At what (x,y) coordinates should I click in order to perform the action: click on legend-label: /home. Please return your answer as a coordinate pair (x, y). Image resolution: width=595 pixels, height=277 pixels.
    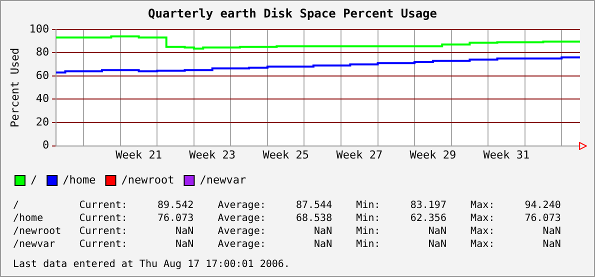
    Looking at the image, I should click on (79, 179).